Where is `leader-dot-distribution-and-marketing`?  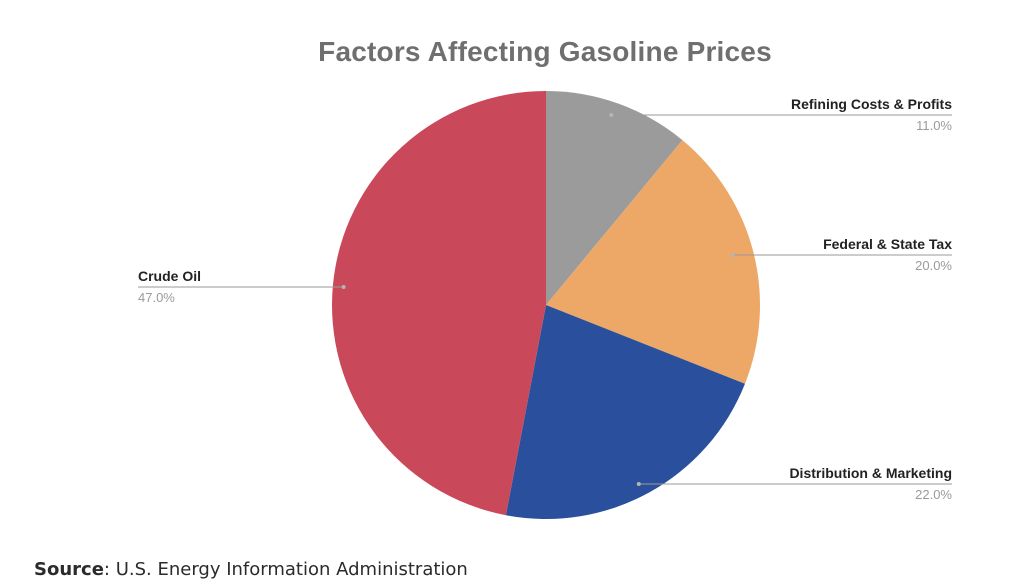
leader-dot-distribution-and-marketing is located at coordinates (638, 484).